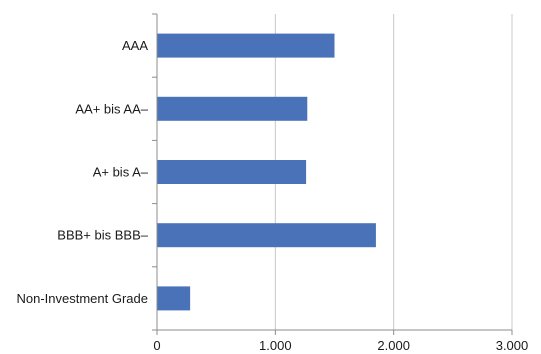  I want to click on category-label-3: BBB+ bis BBB–, so click(102, 235).